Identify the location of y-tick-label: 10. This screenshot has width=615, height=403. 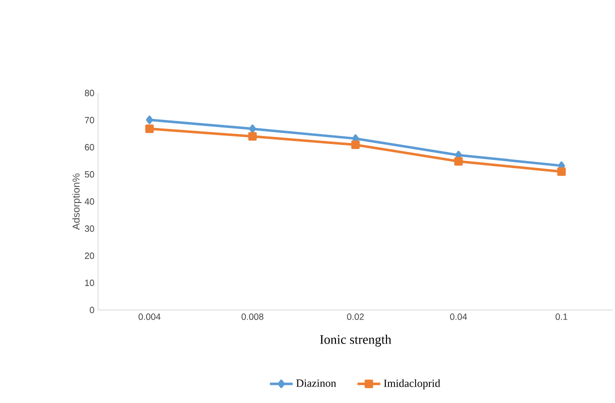
(89, 283).